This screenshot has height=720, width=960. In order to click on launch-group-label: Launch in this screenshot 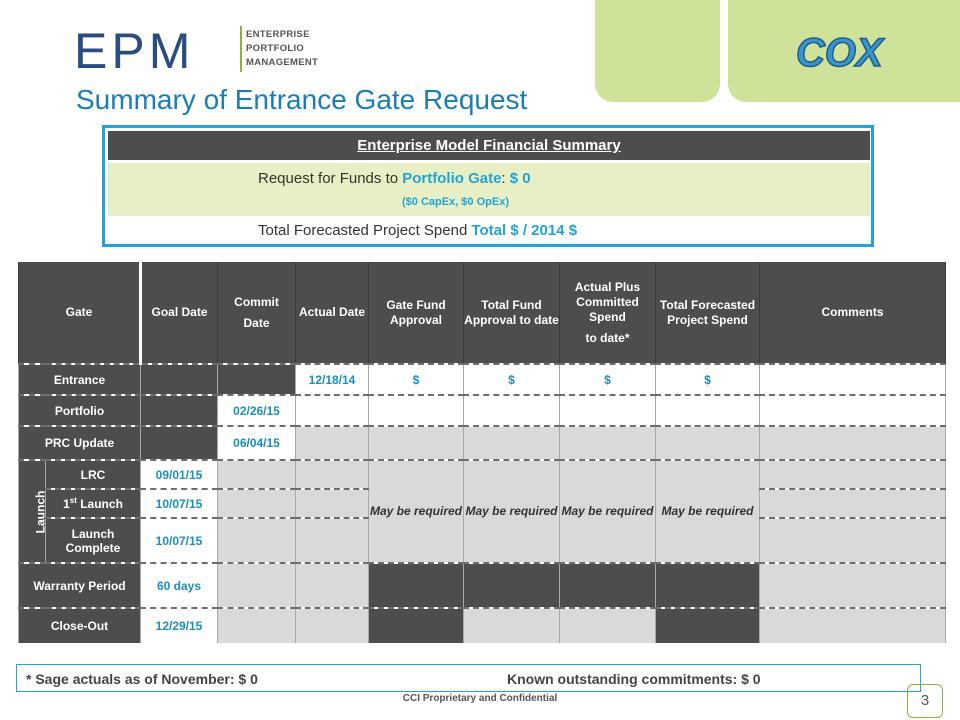, I will do `click(32, 511)`.